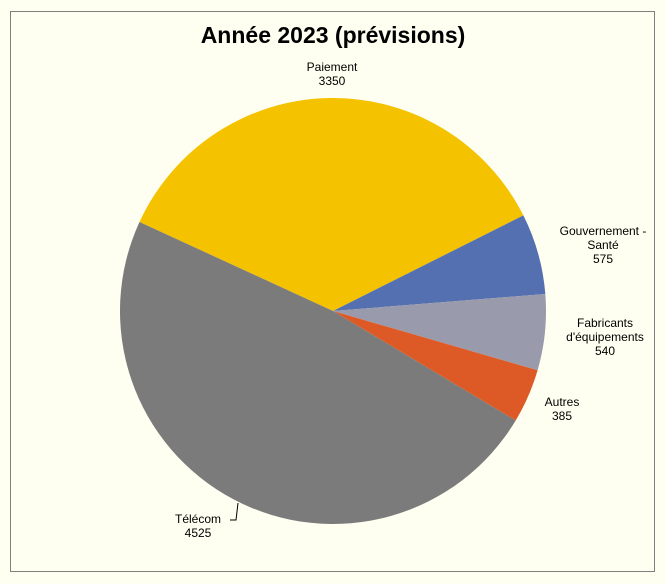 The width and height of the screenshot is (666, 584). Describe the element at coordinates (332, 67) in the screenshot. I see `label-text: Paiement` at that location.